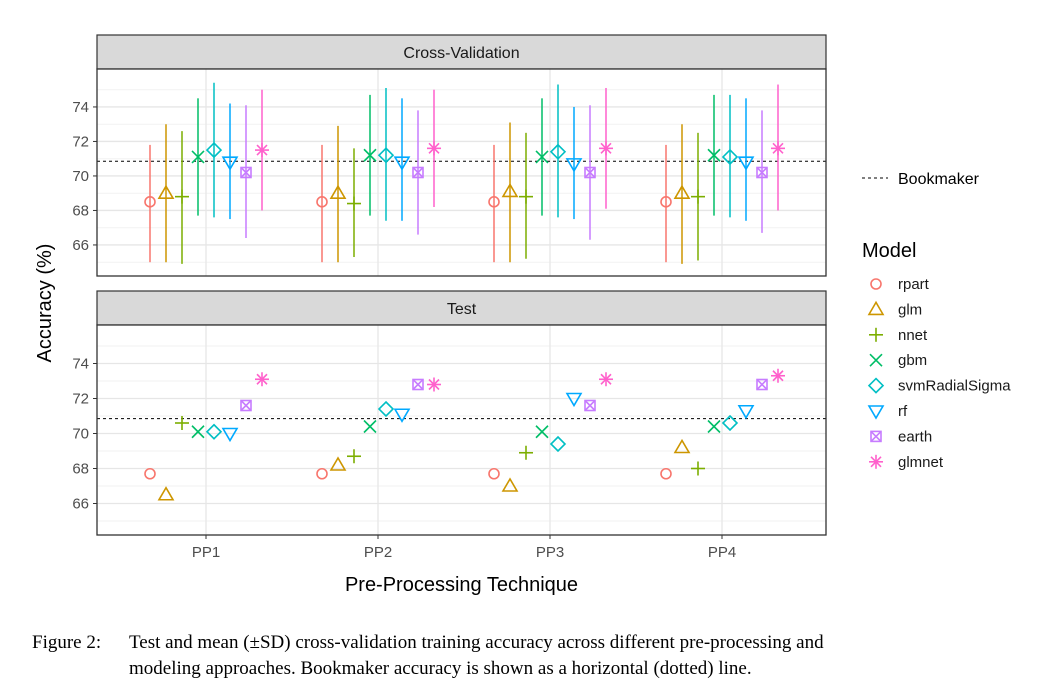  What do you see at coordinates (876, 412) in the screenshot?
I see `legend-key-rf` at bounding box center [876, 412].